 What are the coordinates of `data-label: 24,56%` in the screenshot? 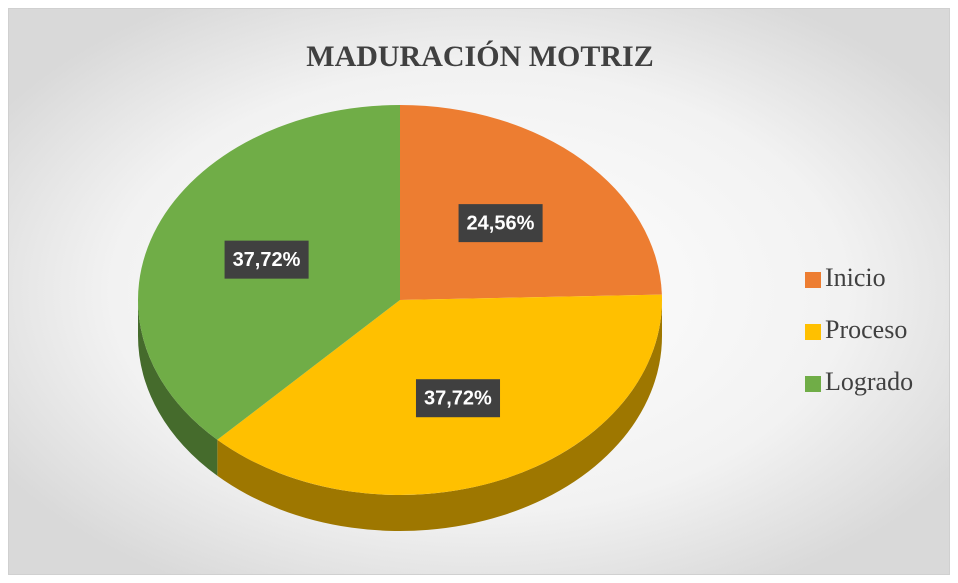 It's located at (501, 223).